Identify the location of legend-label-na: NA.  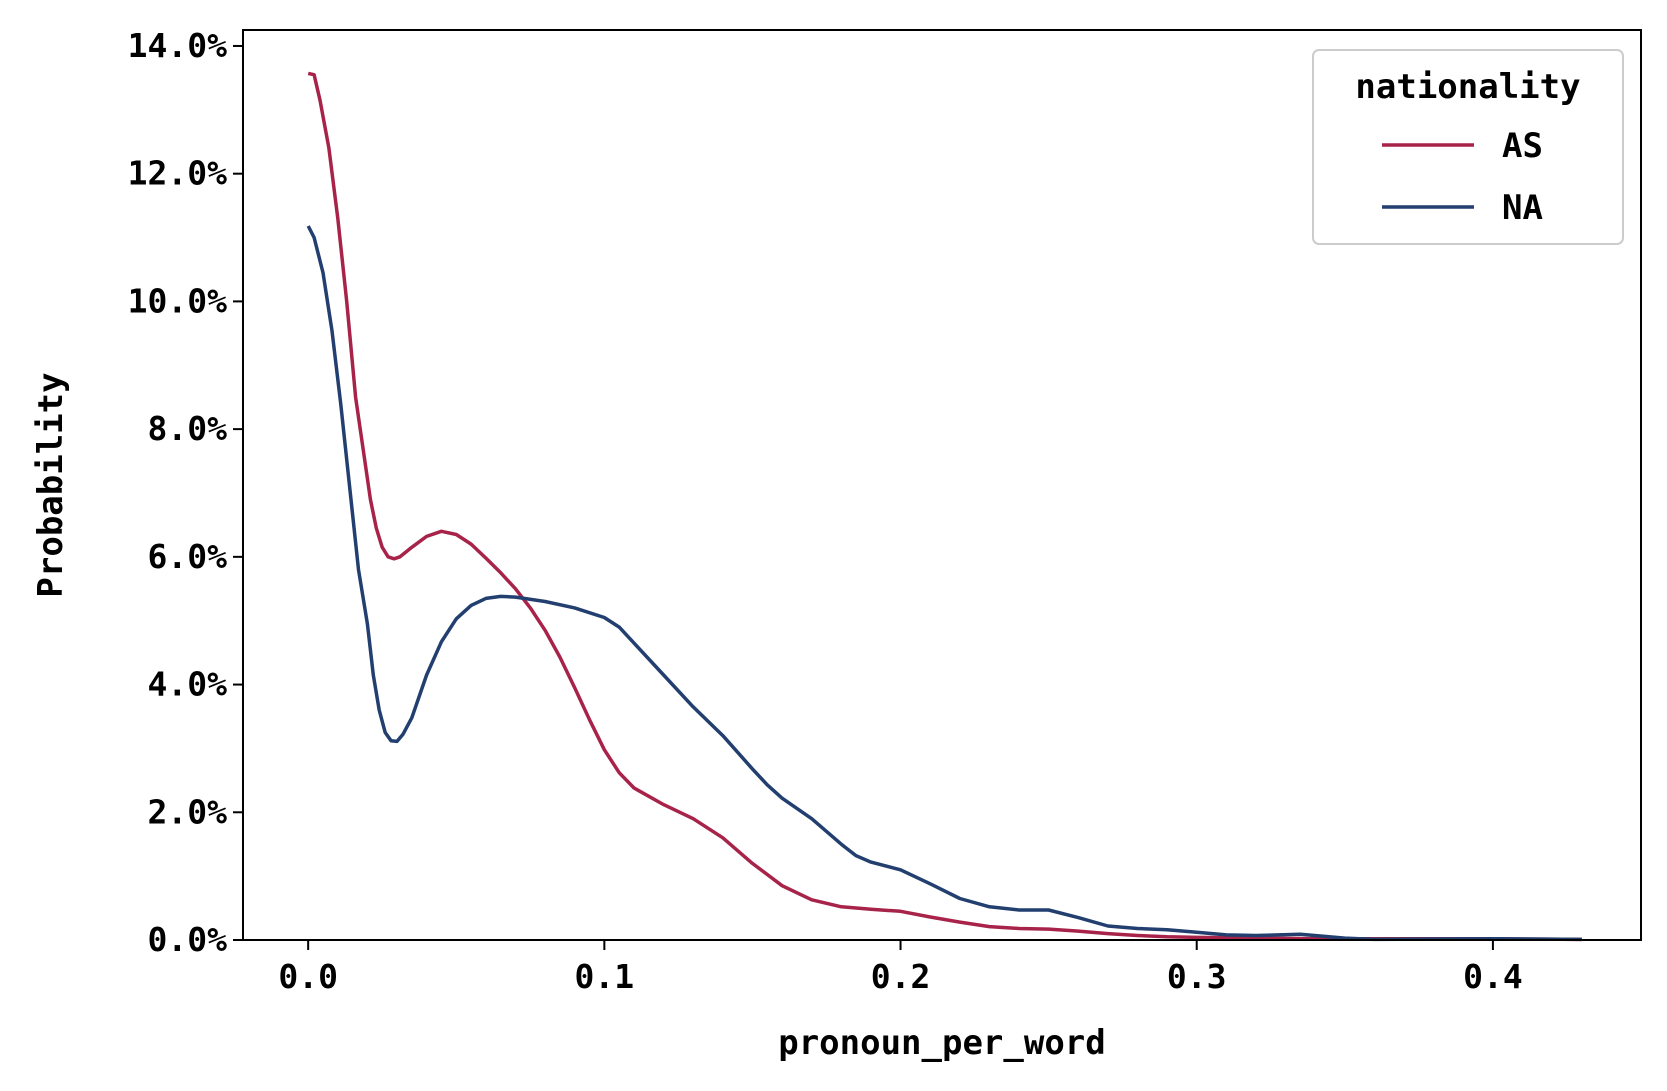
(1522, 208).